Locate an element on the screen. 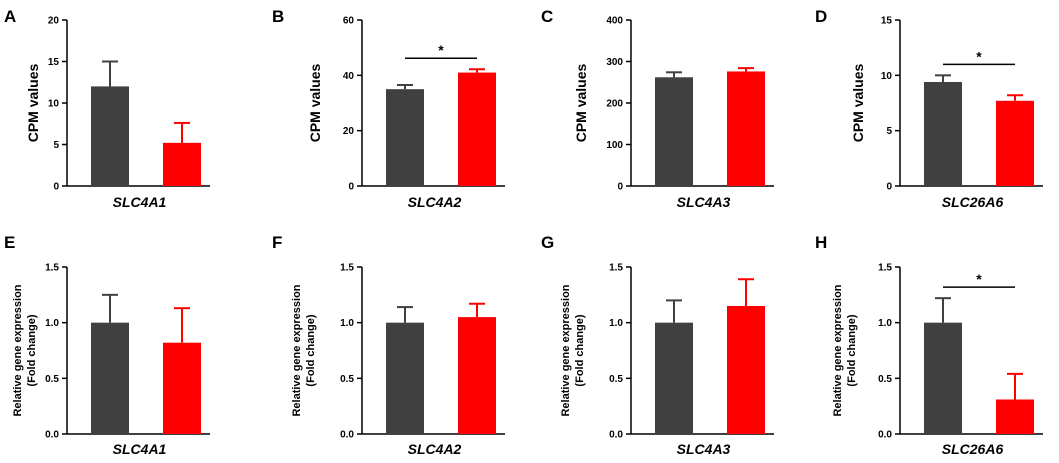 The height and width of the screenshot is (463, 1059). y-tick-label: 200 is located at coordinates (614, 104).